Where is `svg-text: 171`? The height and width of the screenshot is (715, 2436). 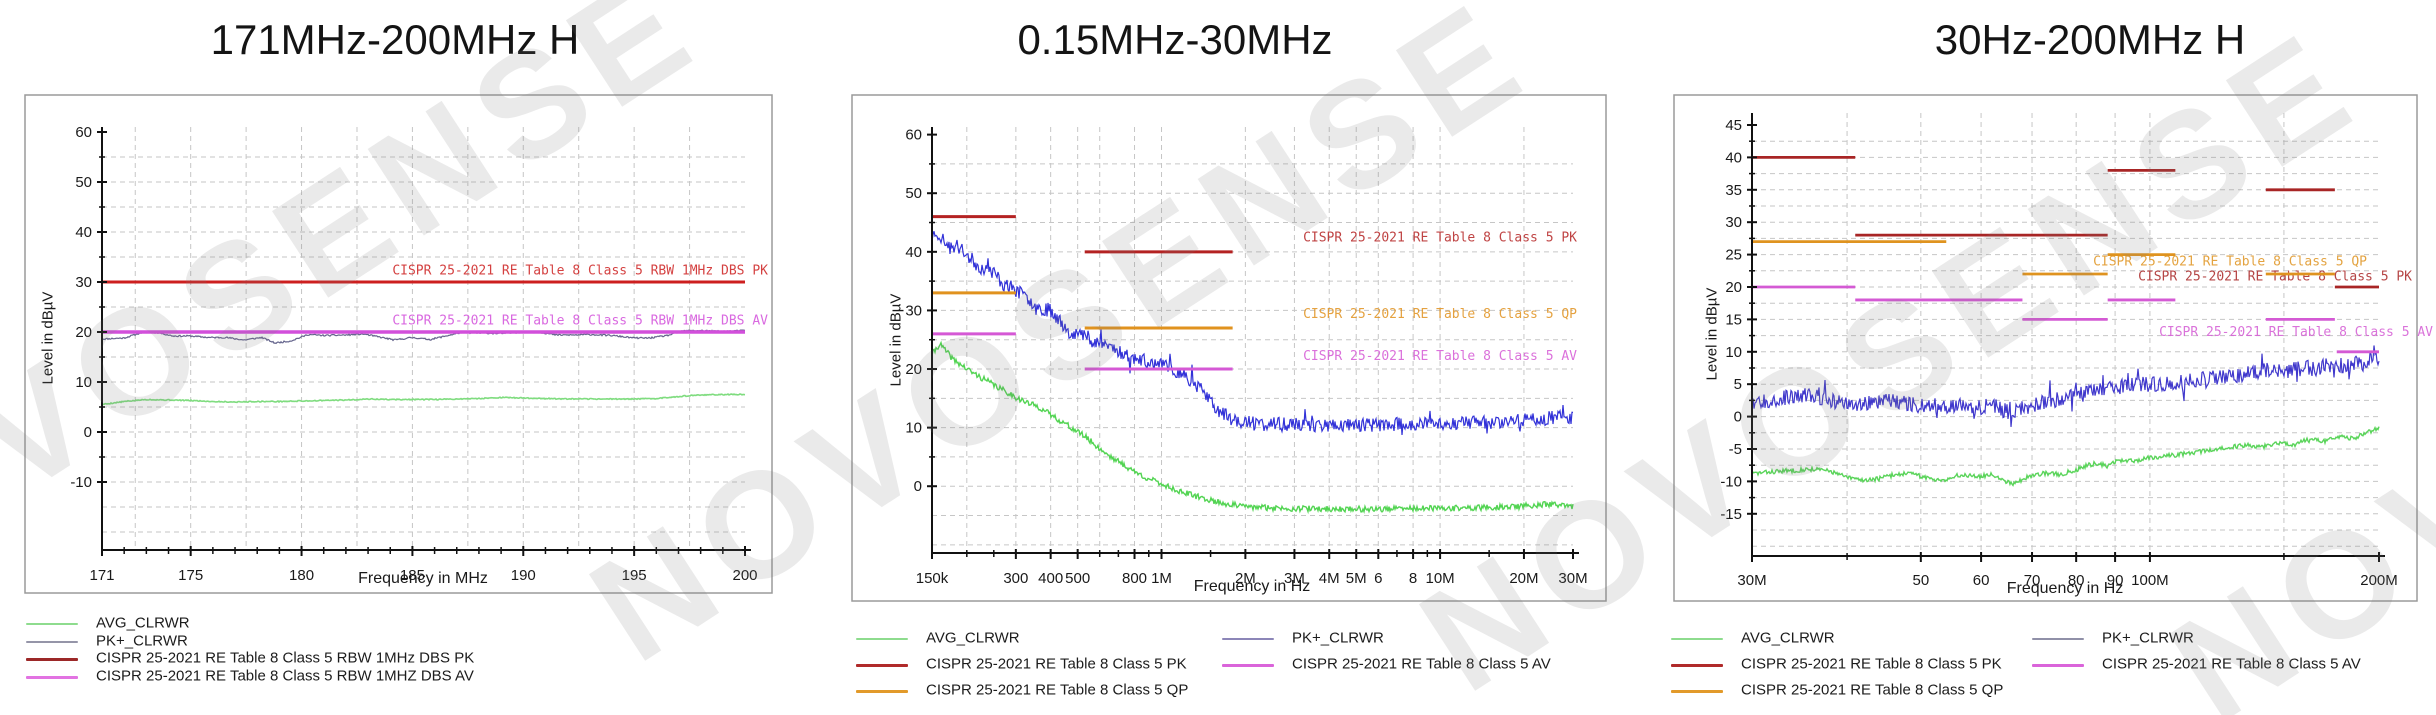
svg-text: 171 is located at coordinates (101, 575).